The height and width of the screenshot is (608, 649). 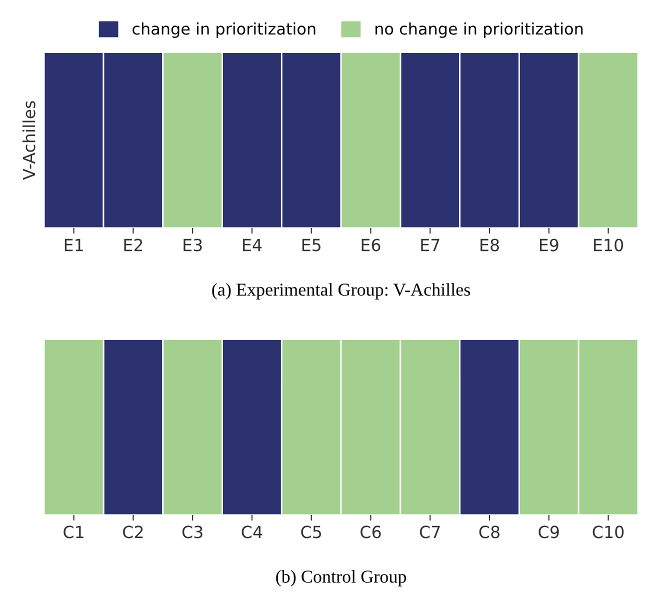 I want to click on x-tick-label: E4, so click(x=252, y=245).